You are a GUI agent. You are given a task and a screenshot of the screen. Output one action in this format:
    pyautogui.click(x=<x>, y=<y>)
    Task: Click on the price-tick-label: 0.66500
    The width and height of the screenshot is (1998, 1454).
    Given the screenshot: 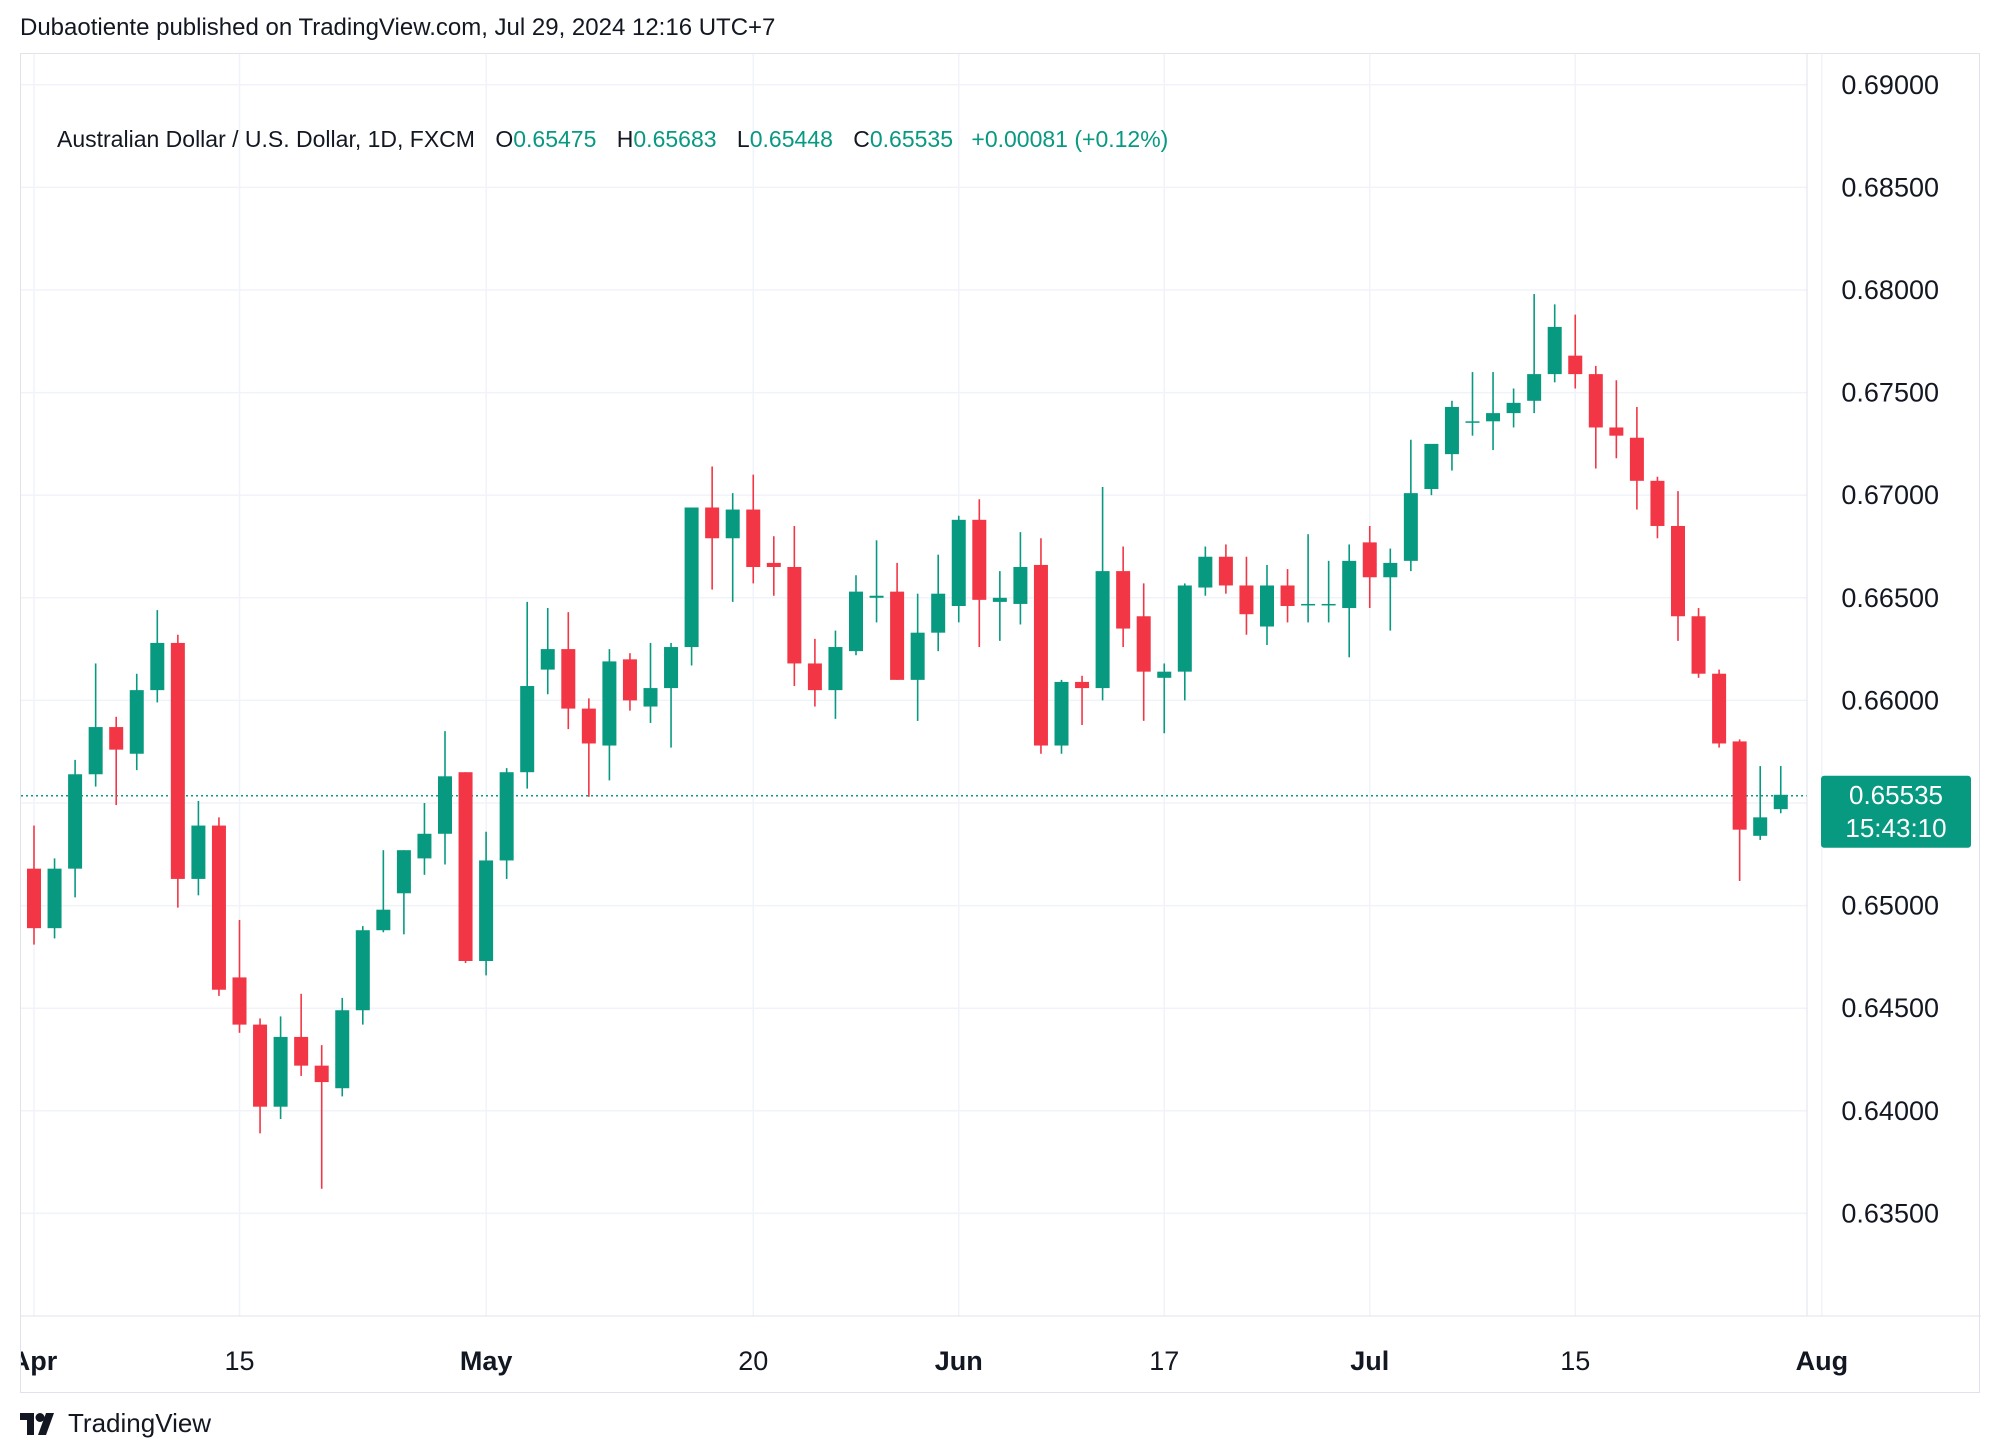 What is the action you would take?
    pyautogui.click(x=1890, y=598)
    